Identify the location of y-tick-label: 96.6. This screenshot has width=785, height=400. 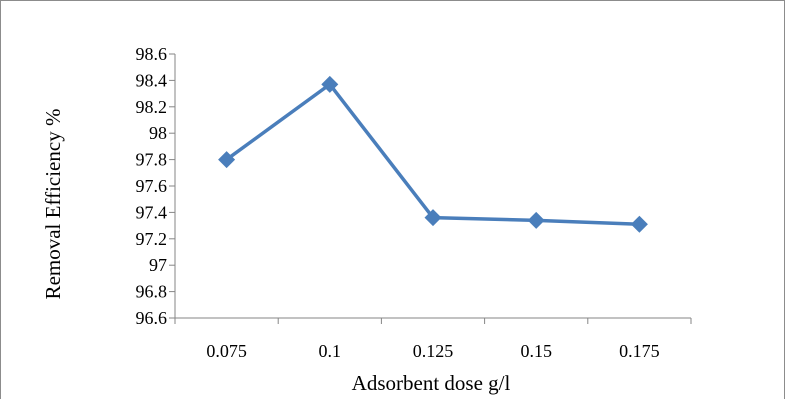
(152, 318).